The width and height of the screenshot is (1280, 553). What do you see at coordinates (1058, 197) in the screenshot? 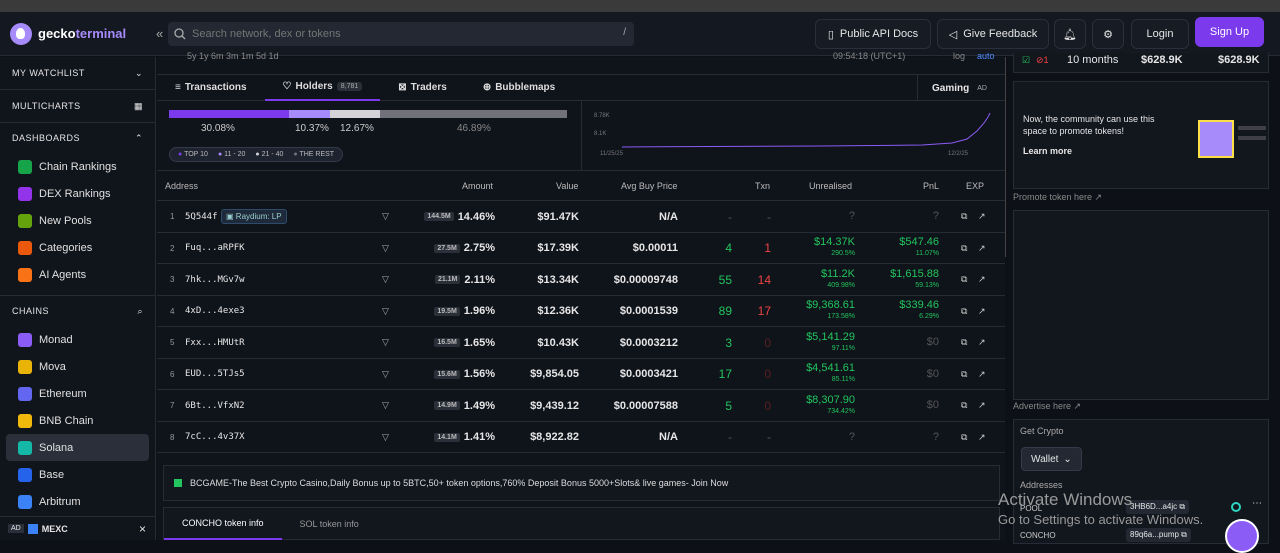
I see `promote-token-link: Promote token here ↗` at bounding box center [1058, 197].